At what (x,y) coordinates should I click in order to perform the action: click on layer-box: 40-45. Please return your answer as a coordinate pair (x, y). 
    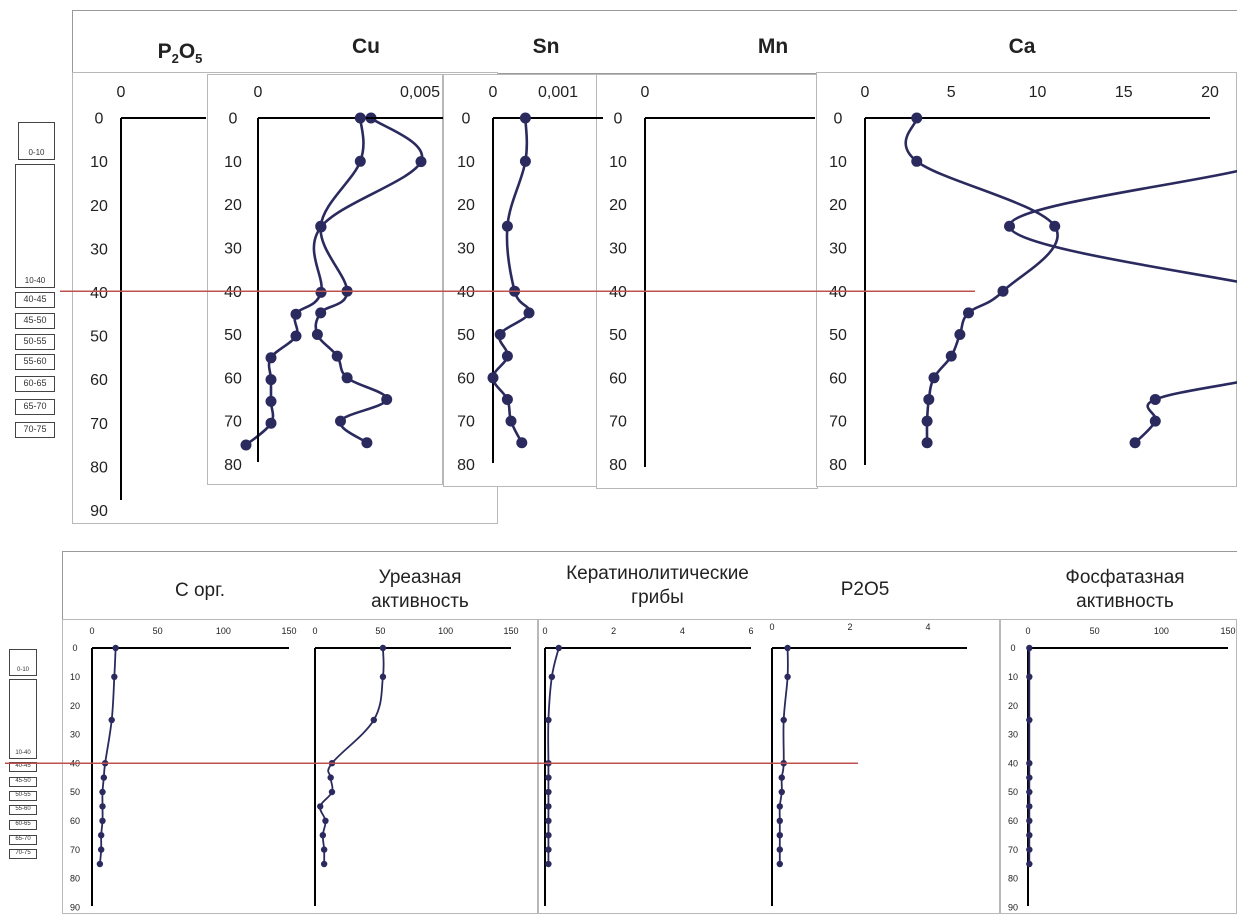
    Looking at the image, I should click on (35, 300).